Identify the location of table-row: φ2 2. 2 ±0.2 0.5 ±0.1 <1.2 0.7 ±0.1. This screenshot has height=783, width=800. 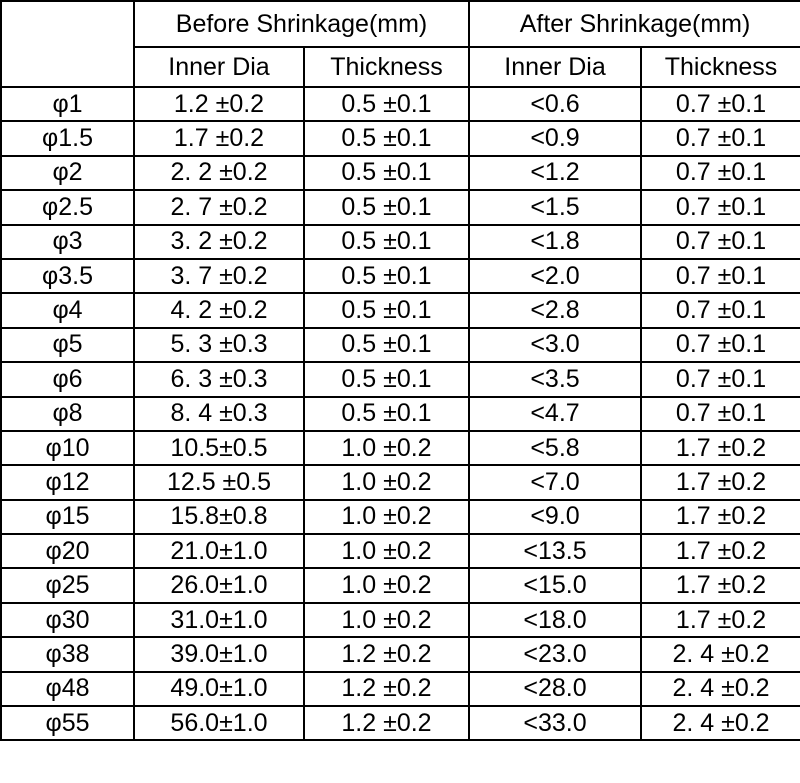
(400, 173).